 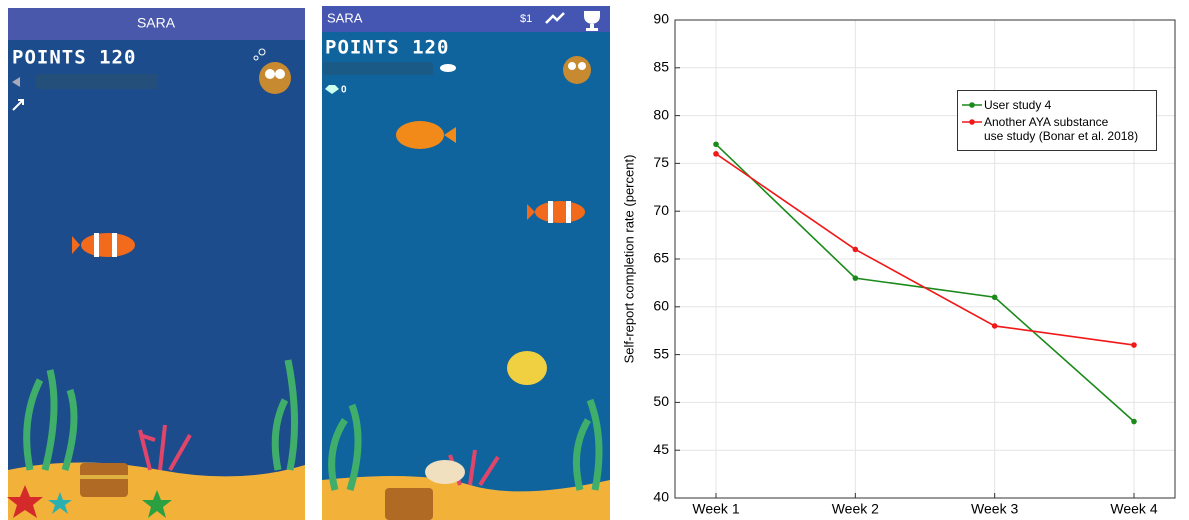 What do you see at coordinates (661, 258) in the screenshot?
I see `y-tick-label: 65` at bounding box center [661, 258].